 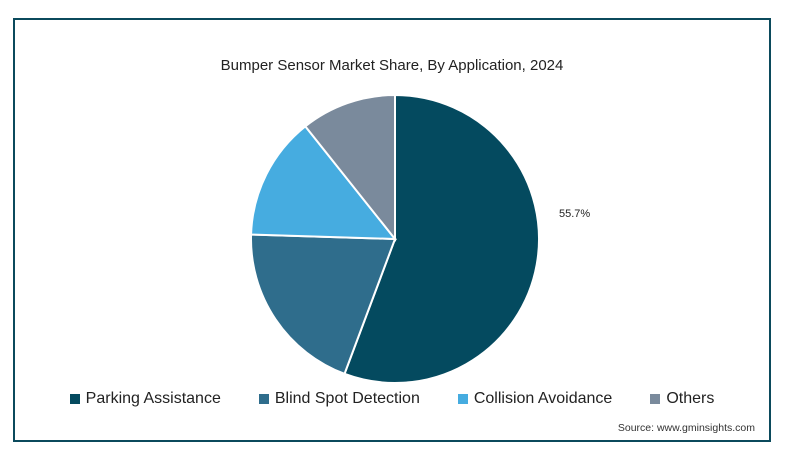 What do you see at coordinates (574, 214) in the screenshot?
I see `slice-data-label: 55.7%` at bounding box center [574, 214].